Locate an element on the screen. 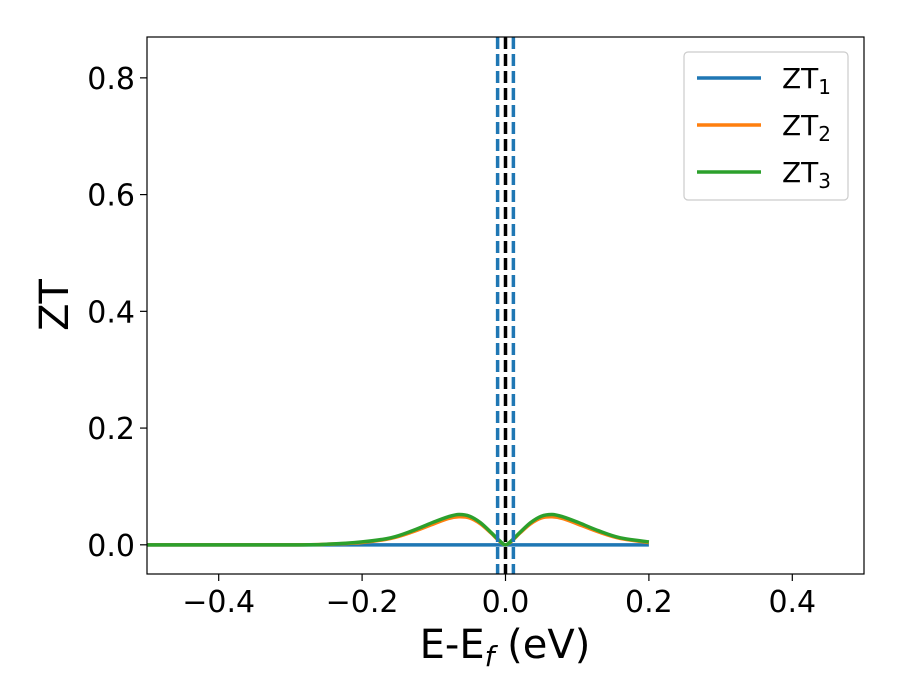 This screenshot has height=700, width=900. x-axis: −0.4 −0.2 0.0 0.2 0.4 is located at coordinates (499, 597).